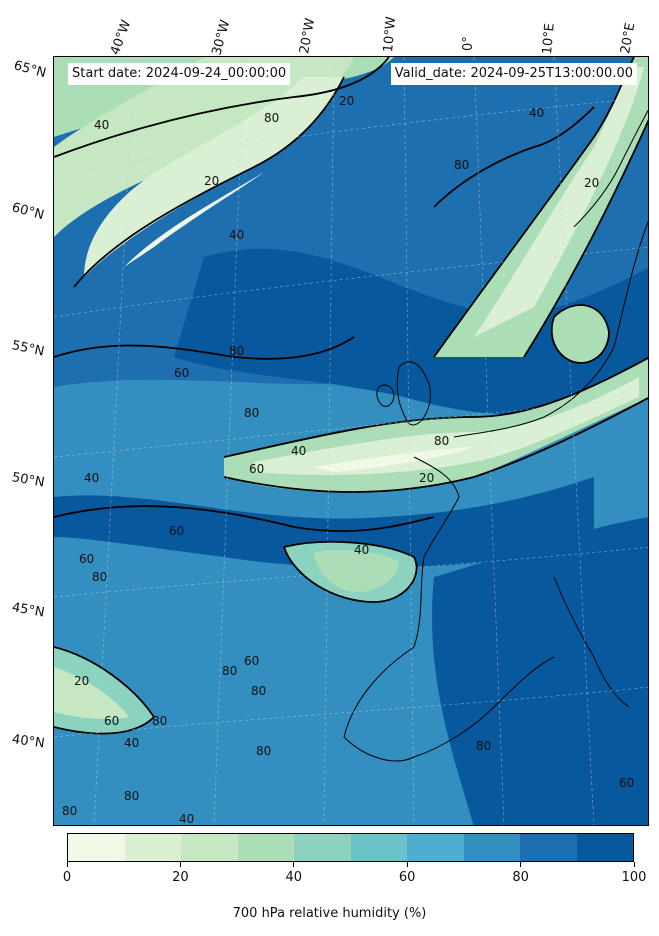 Image resolution: width=659 pixels, height=936 pixels. I want to click on colorbar-tick-label: 60, so click(407, 877).